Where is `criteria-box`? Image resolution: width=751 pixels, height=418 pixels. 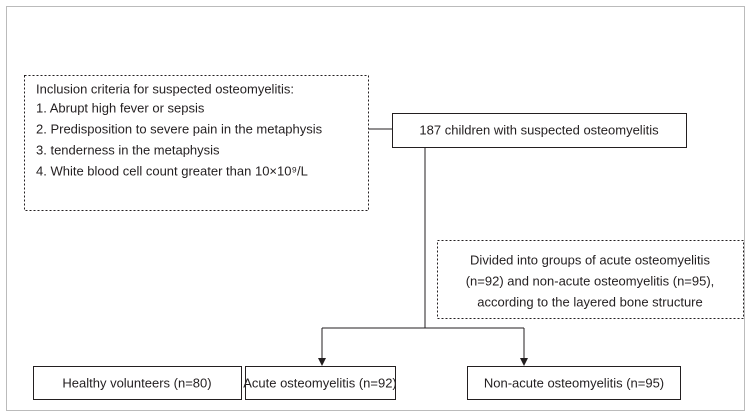
criteria-box is located at coordinates (196, 143).